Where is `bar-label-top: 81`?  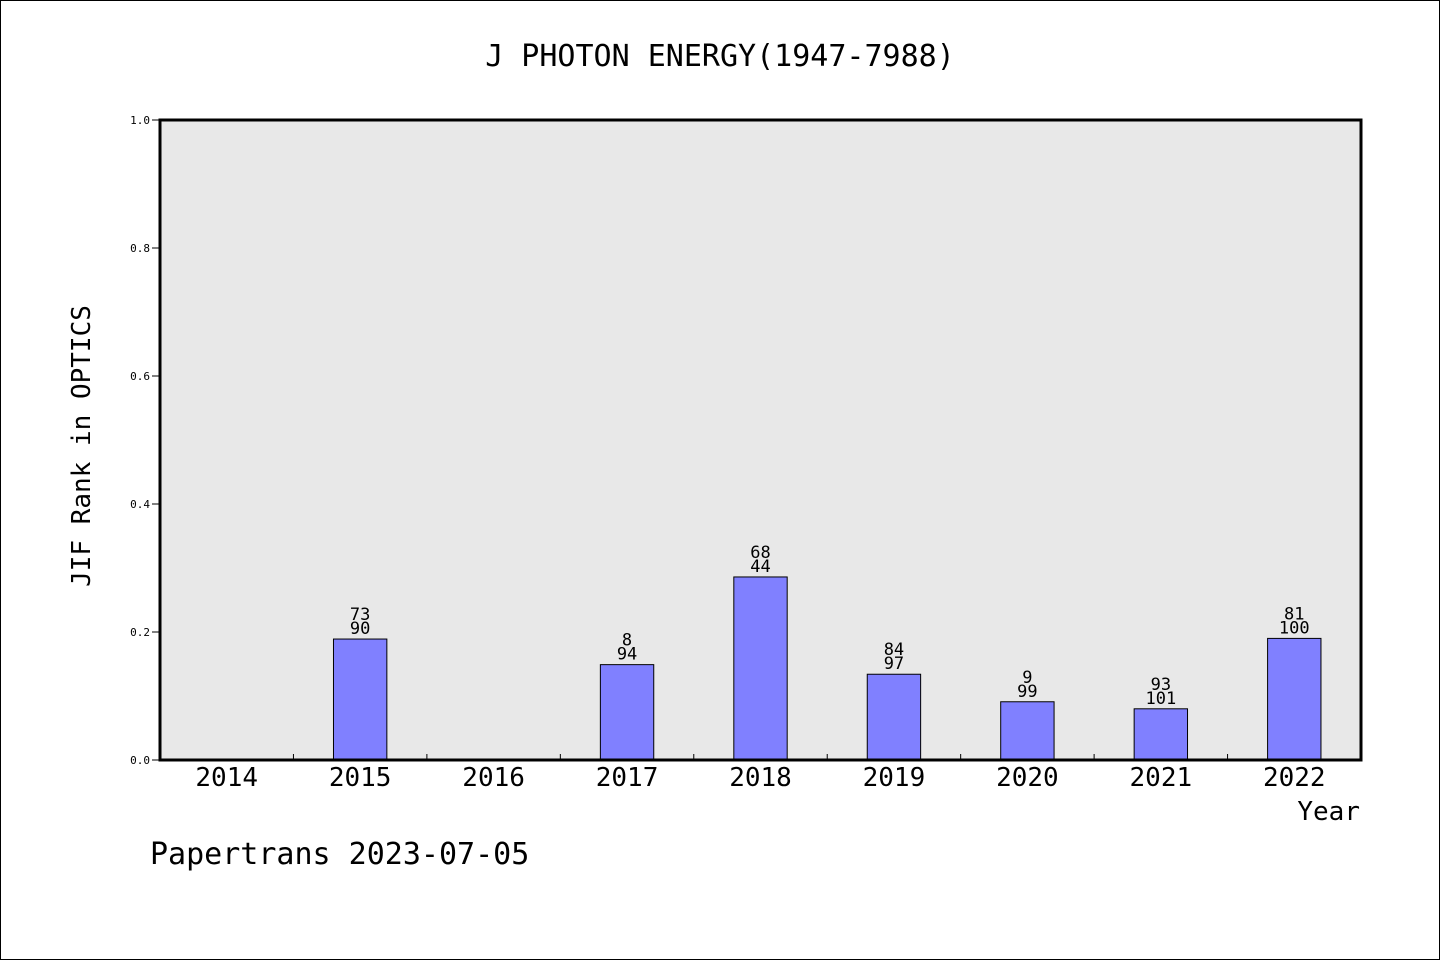
bar-label-top: 81 is located at coordinates (1294, 614).